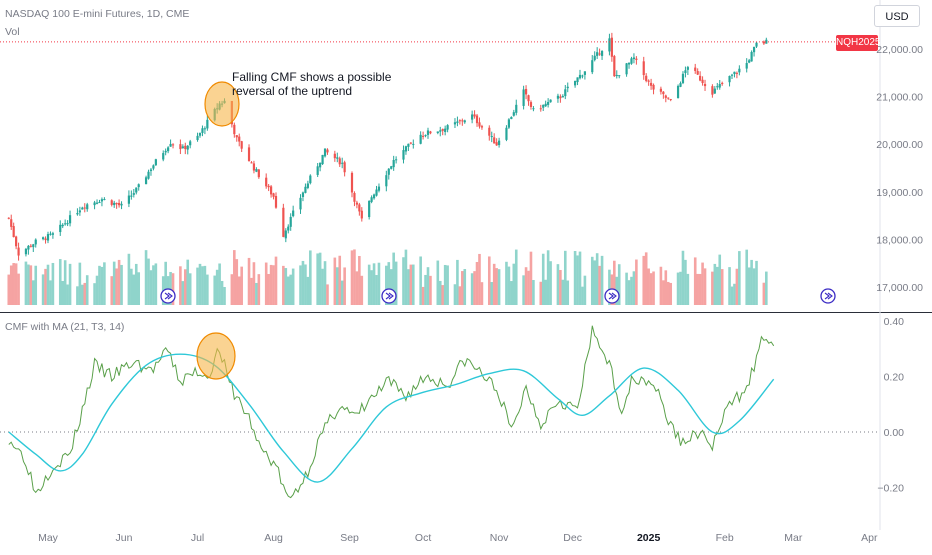  What do you see at coordinates (65, 327) in the screenshot?
I see `cmf-legend: CMF with MA (21, T3, 14)` at bounding box center [65, 327].